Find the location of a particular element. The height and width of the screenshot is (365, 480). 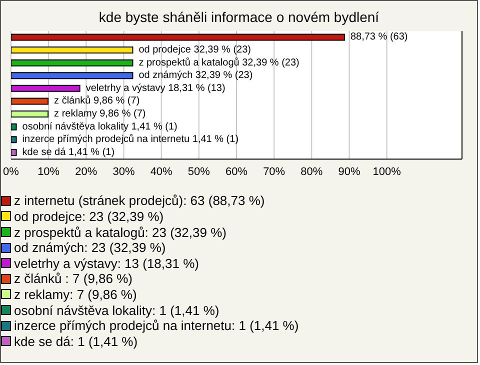

data-label: z článků 9,86 % (7) is located at coordinates (97, 100).